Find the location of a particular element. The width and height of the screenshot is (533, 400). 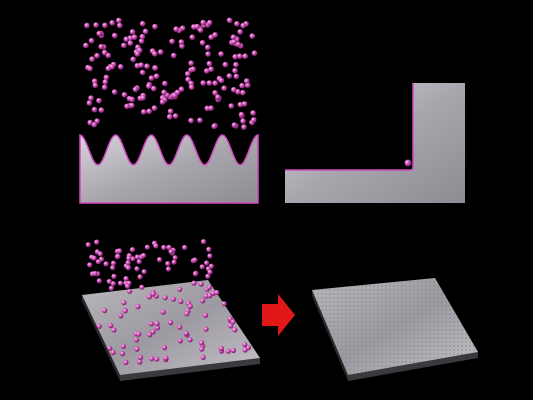

arrow is located at coordinates (278, 315).